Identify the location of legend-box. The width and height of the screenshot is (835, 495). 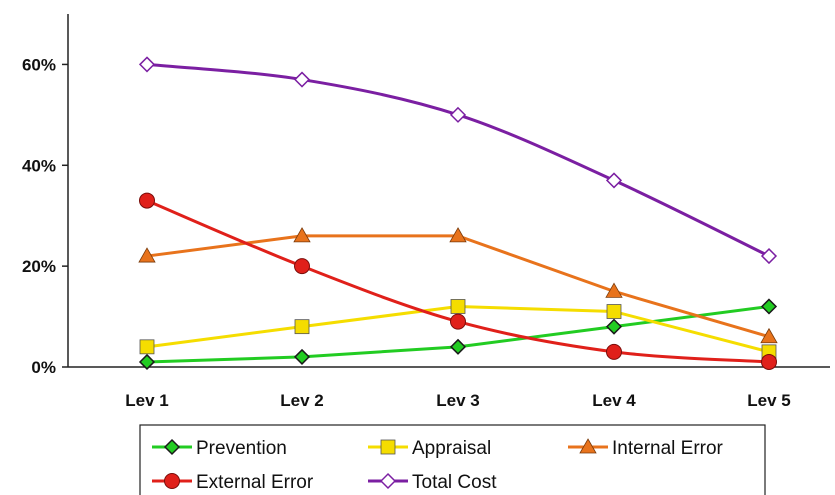
(452, 459).